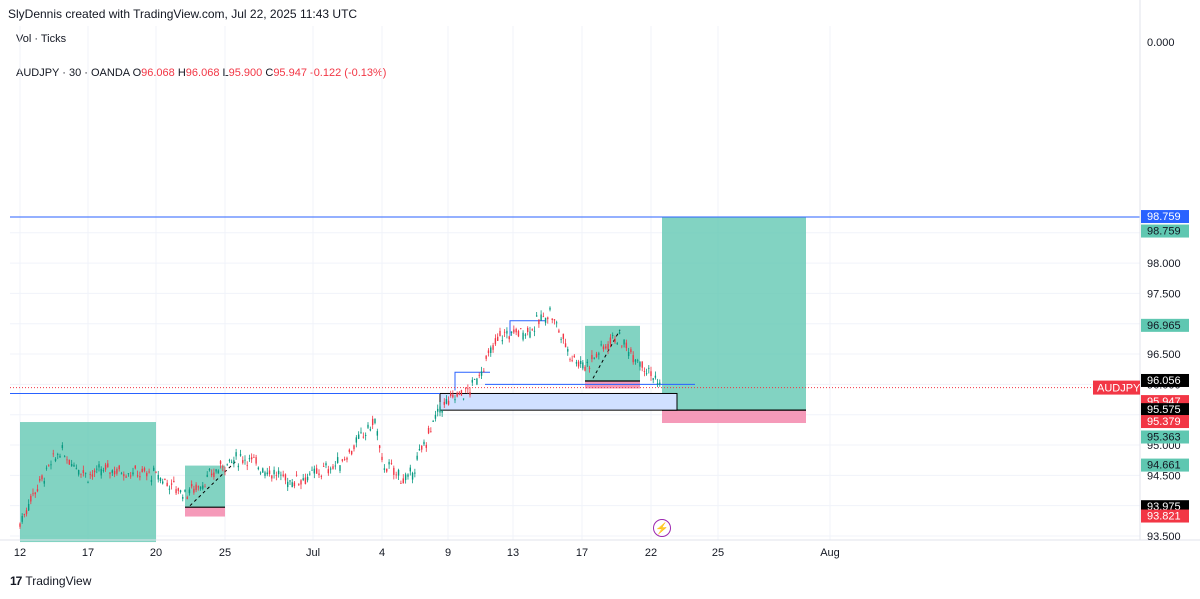 This screenshot has width=1200, height=599. What do you see at coordinates (313, 553) in the screenshot?
I see `time-tick-label: Jul` at bounding box center [313, 553].